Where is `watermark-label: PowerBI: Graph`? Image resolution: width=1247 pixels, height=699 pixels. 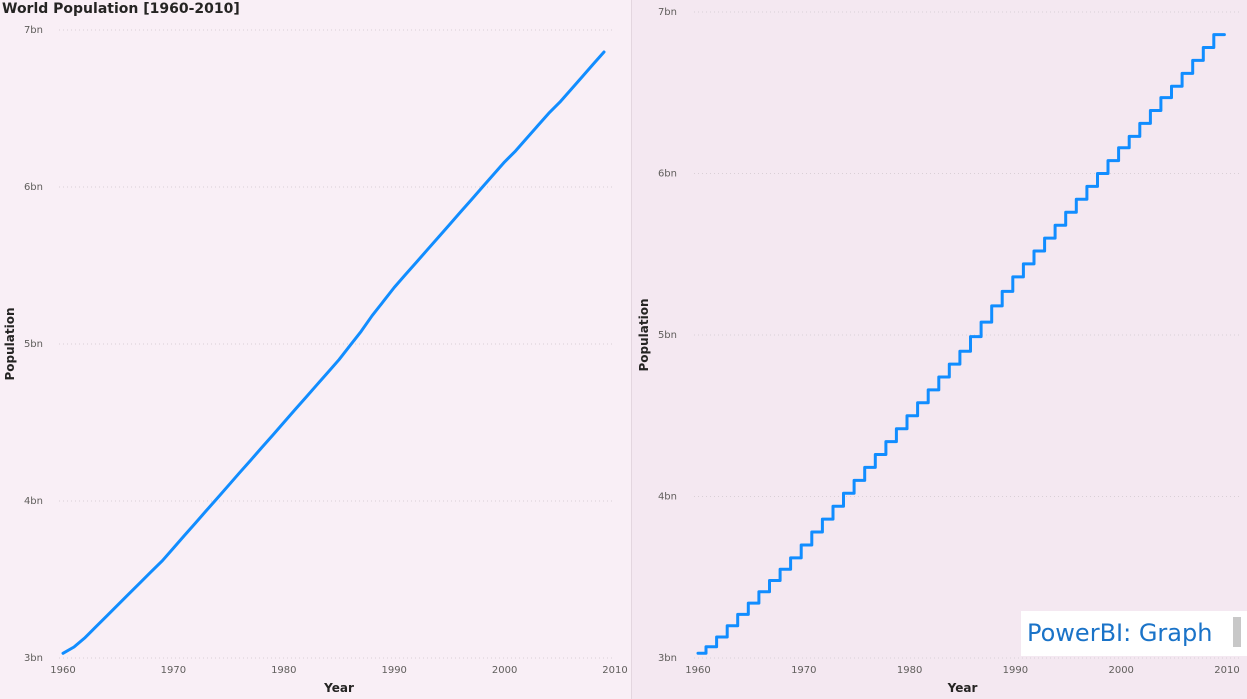
watermark-label: PowerBI: Graph is located at coordinates (1134, 633).